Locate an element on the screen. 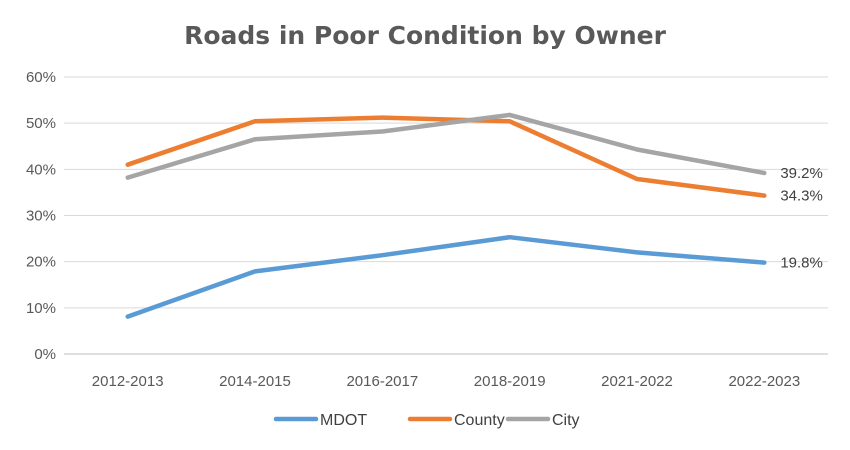 The height and width of the screenshot is (450, 850). y-tick-label: 60% is located at coordinates (41, 77).